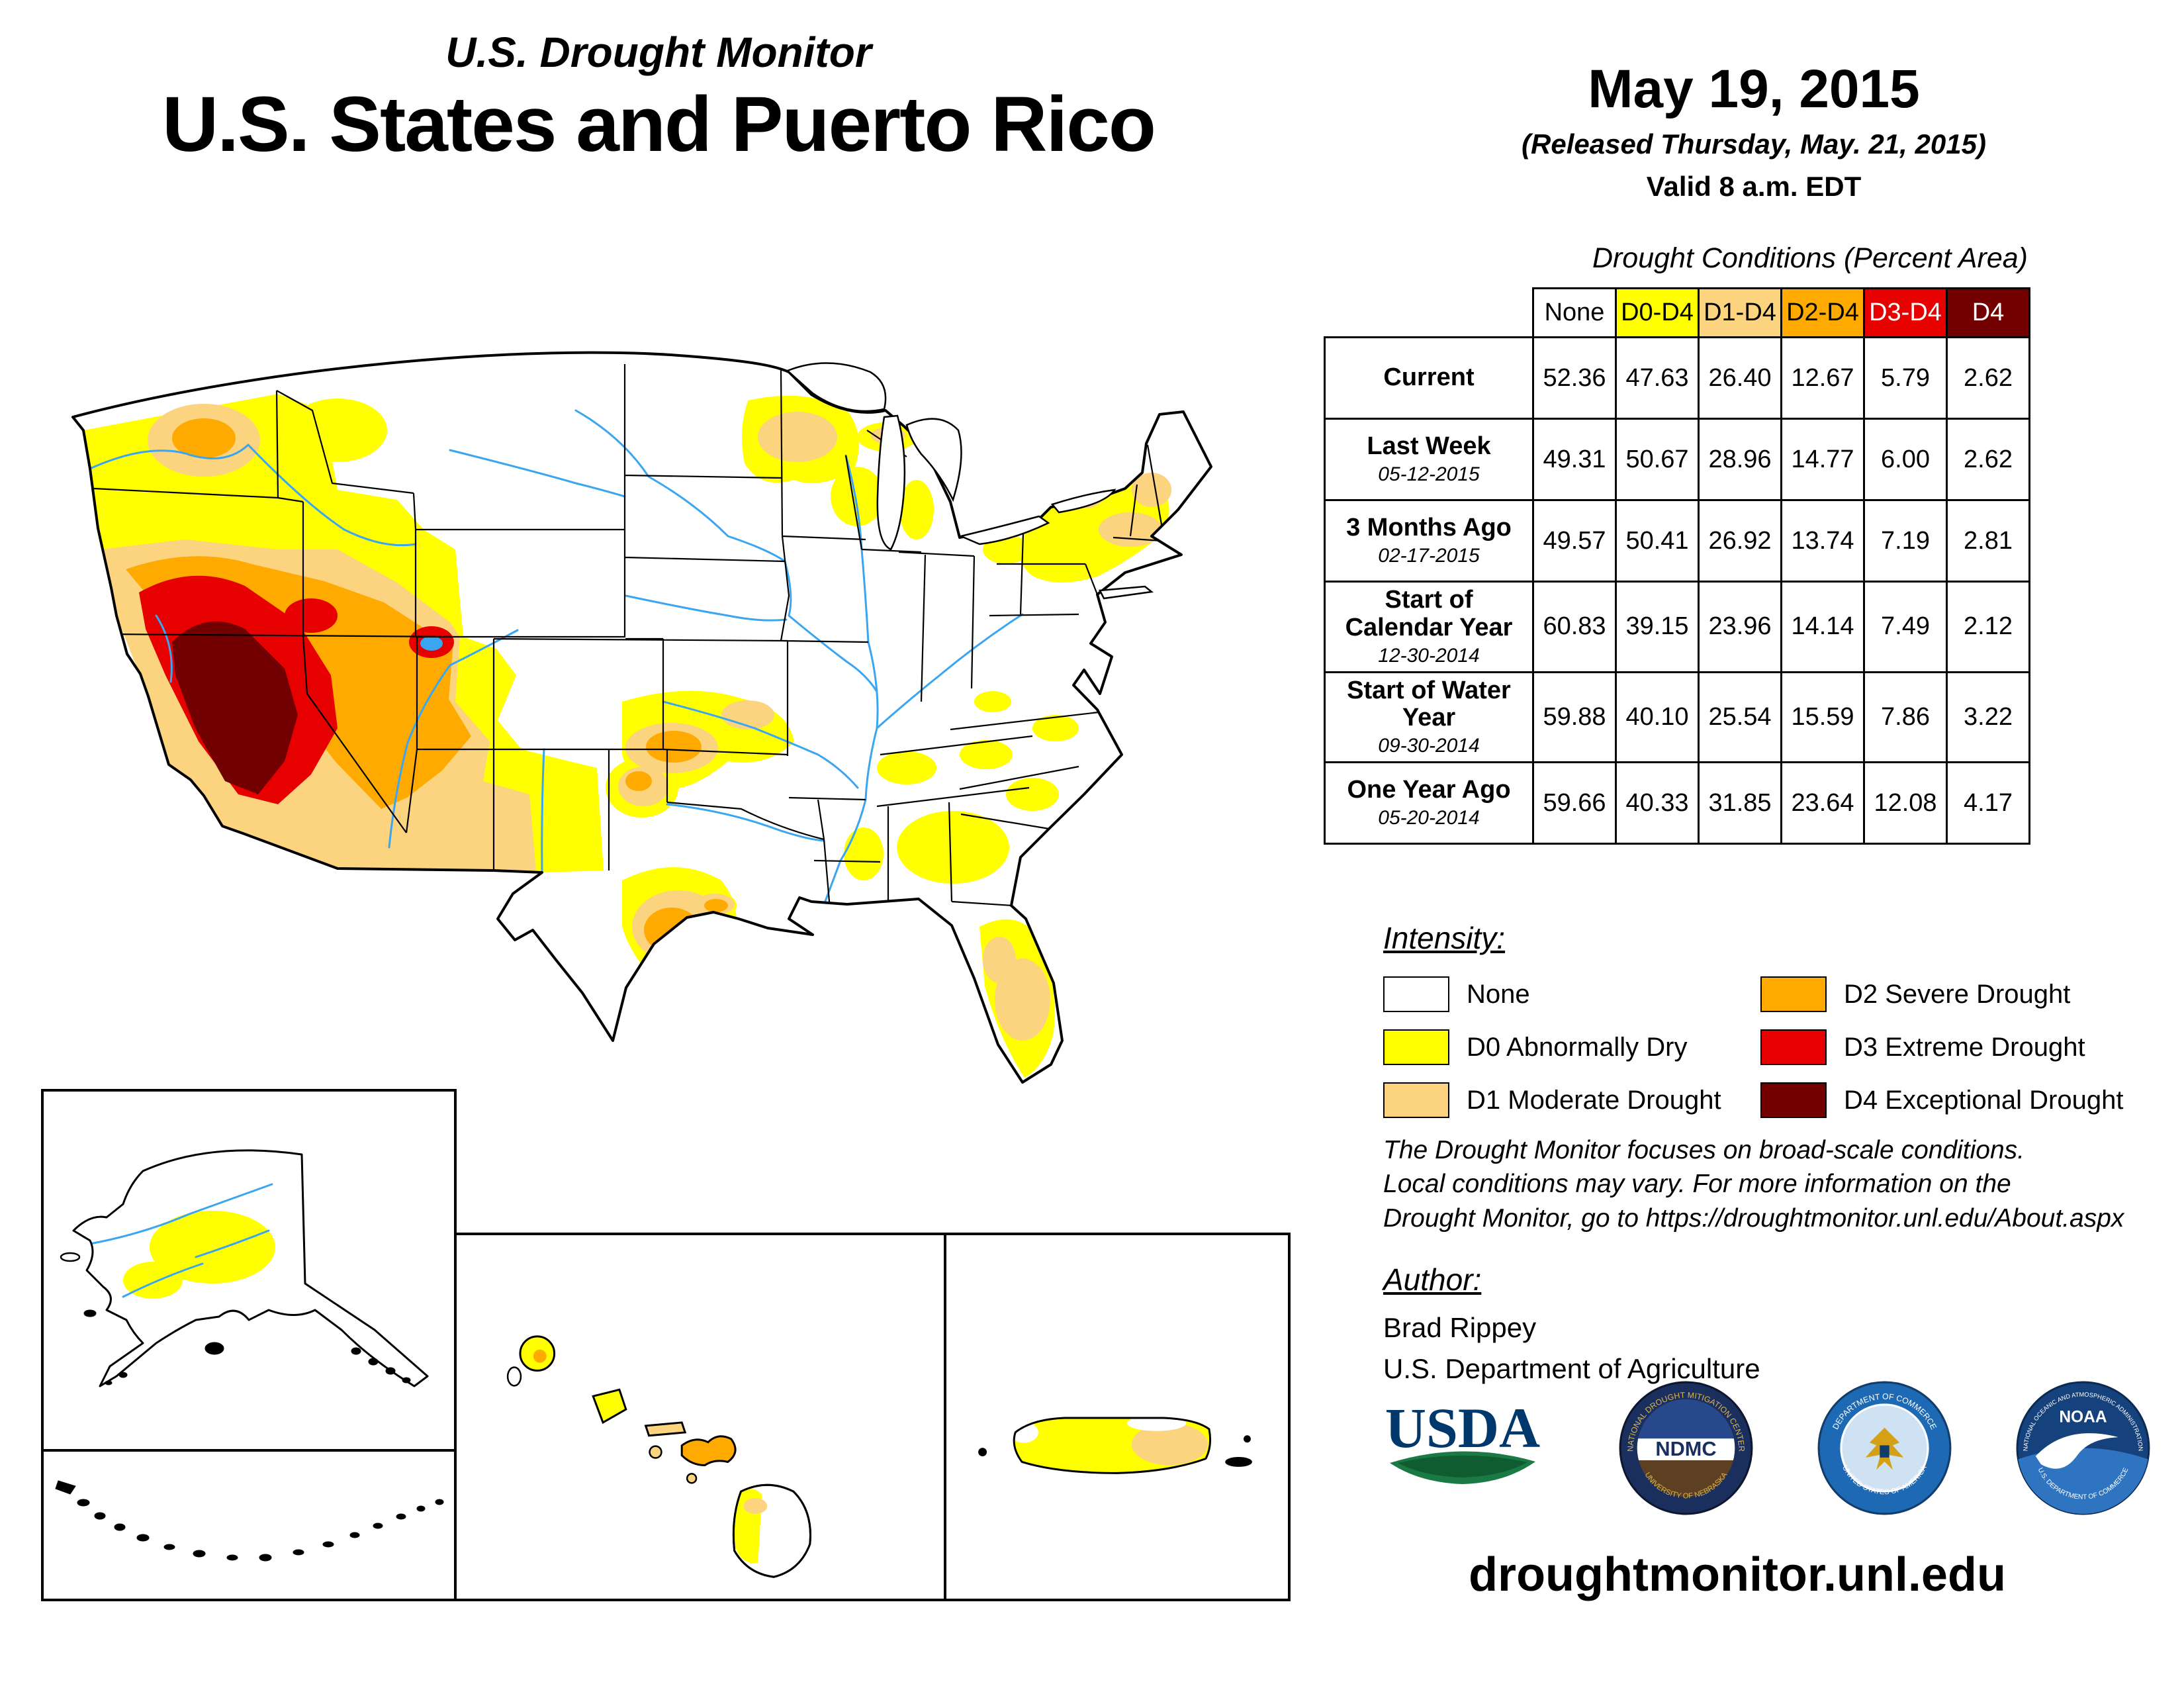  What do you see at coordinates (250, 1521) in the screenshot?
I see `aleutian-map-svg` at bounding box center [250, 1521].